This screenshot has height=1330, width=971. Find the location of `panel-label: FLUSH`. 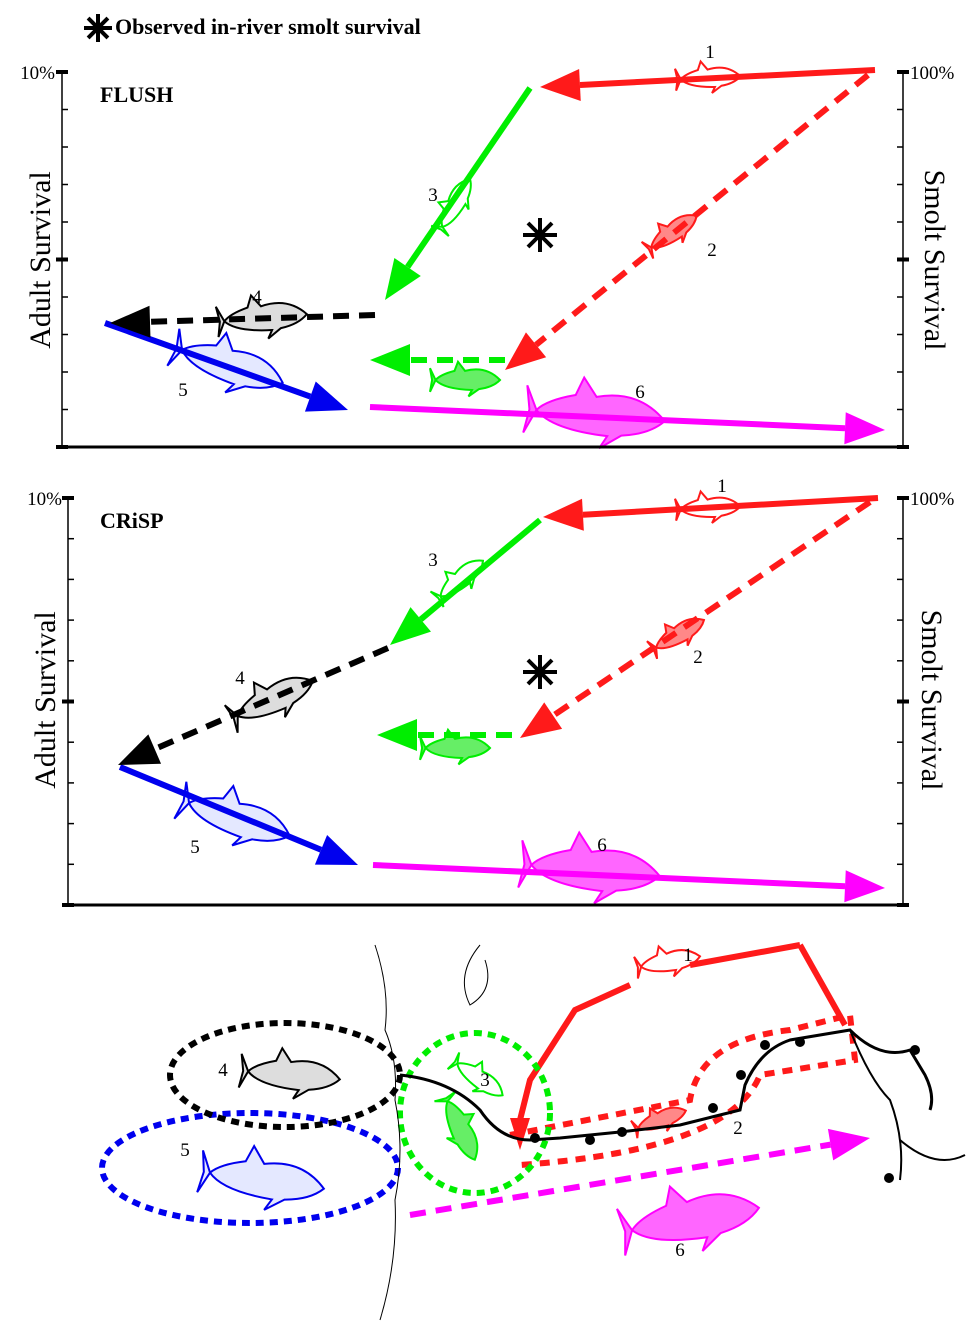

panel-label: FLUSH is located at coordinates (136, 94).